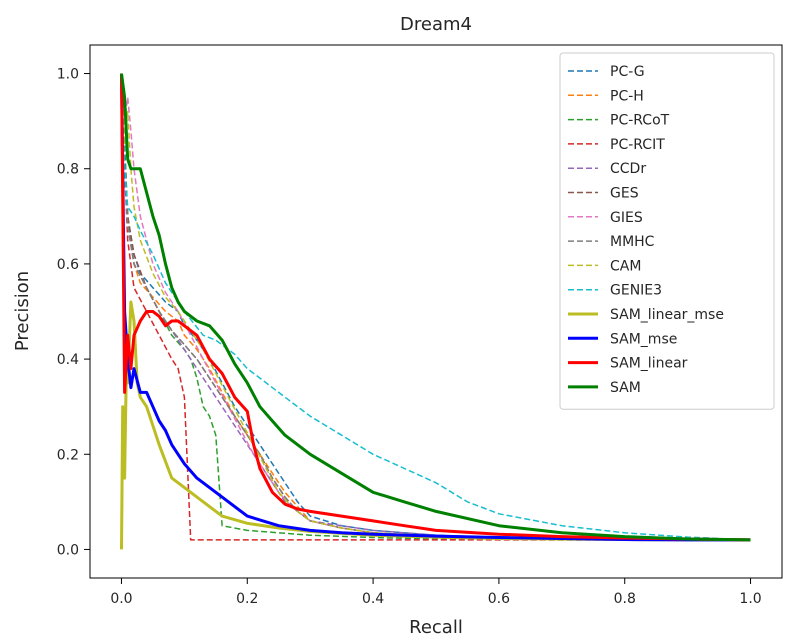 This screenshot has height=639, width=797. What do you see at coordinates (436, 24) in the screenshot?
I see `chart-title: Dream4` at bounding box center [436, 24].